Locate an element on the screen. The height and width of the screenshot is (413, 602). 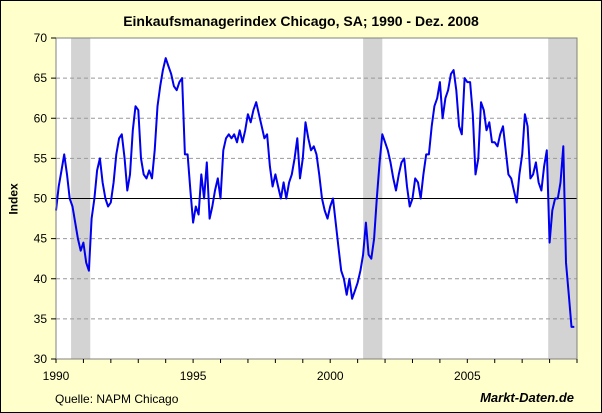
x-tick-label-1990: 1990 is located at coordinates (56, 376).